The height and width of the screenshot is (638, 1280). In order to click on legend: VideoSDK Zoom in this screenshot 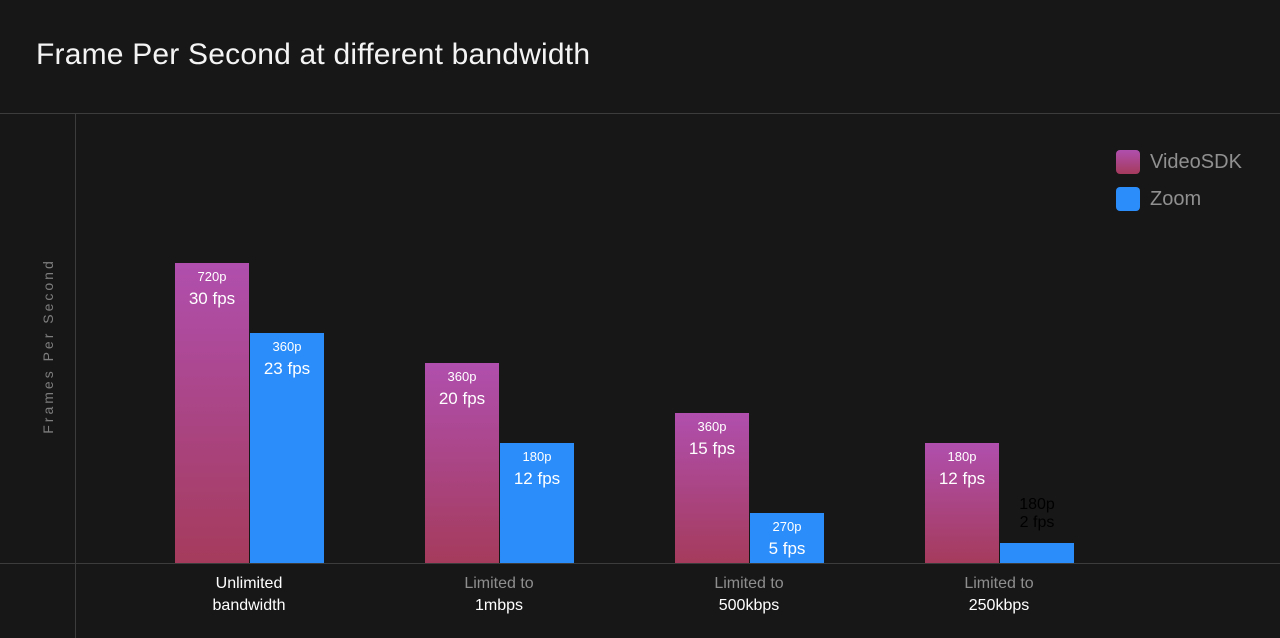, I will do `click(1179, 187)`.